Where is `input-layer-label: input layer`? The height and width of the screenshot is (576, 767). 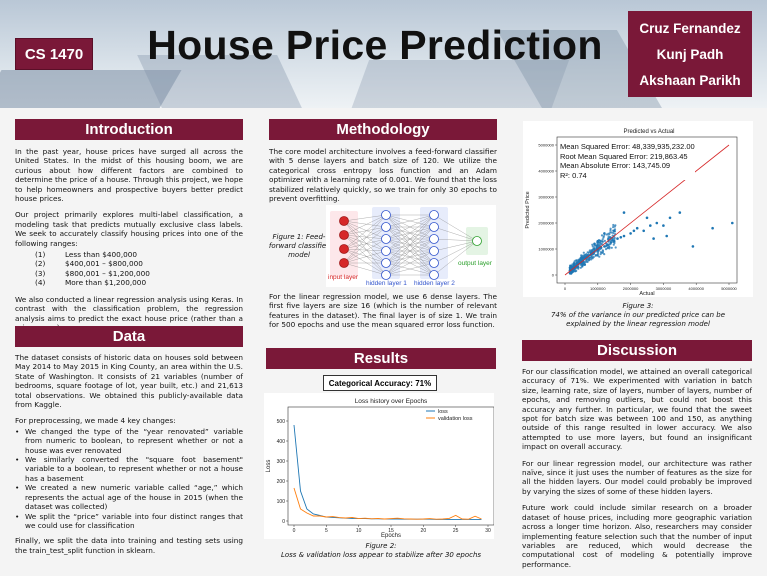
input-layer-label: input layer is located at coordinates (343, 277).